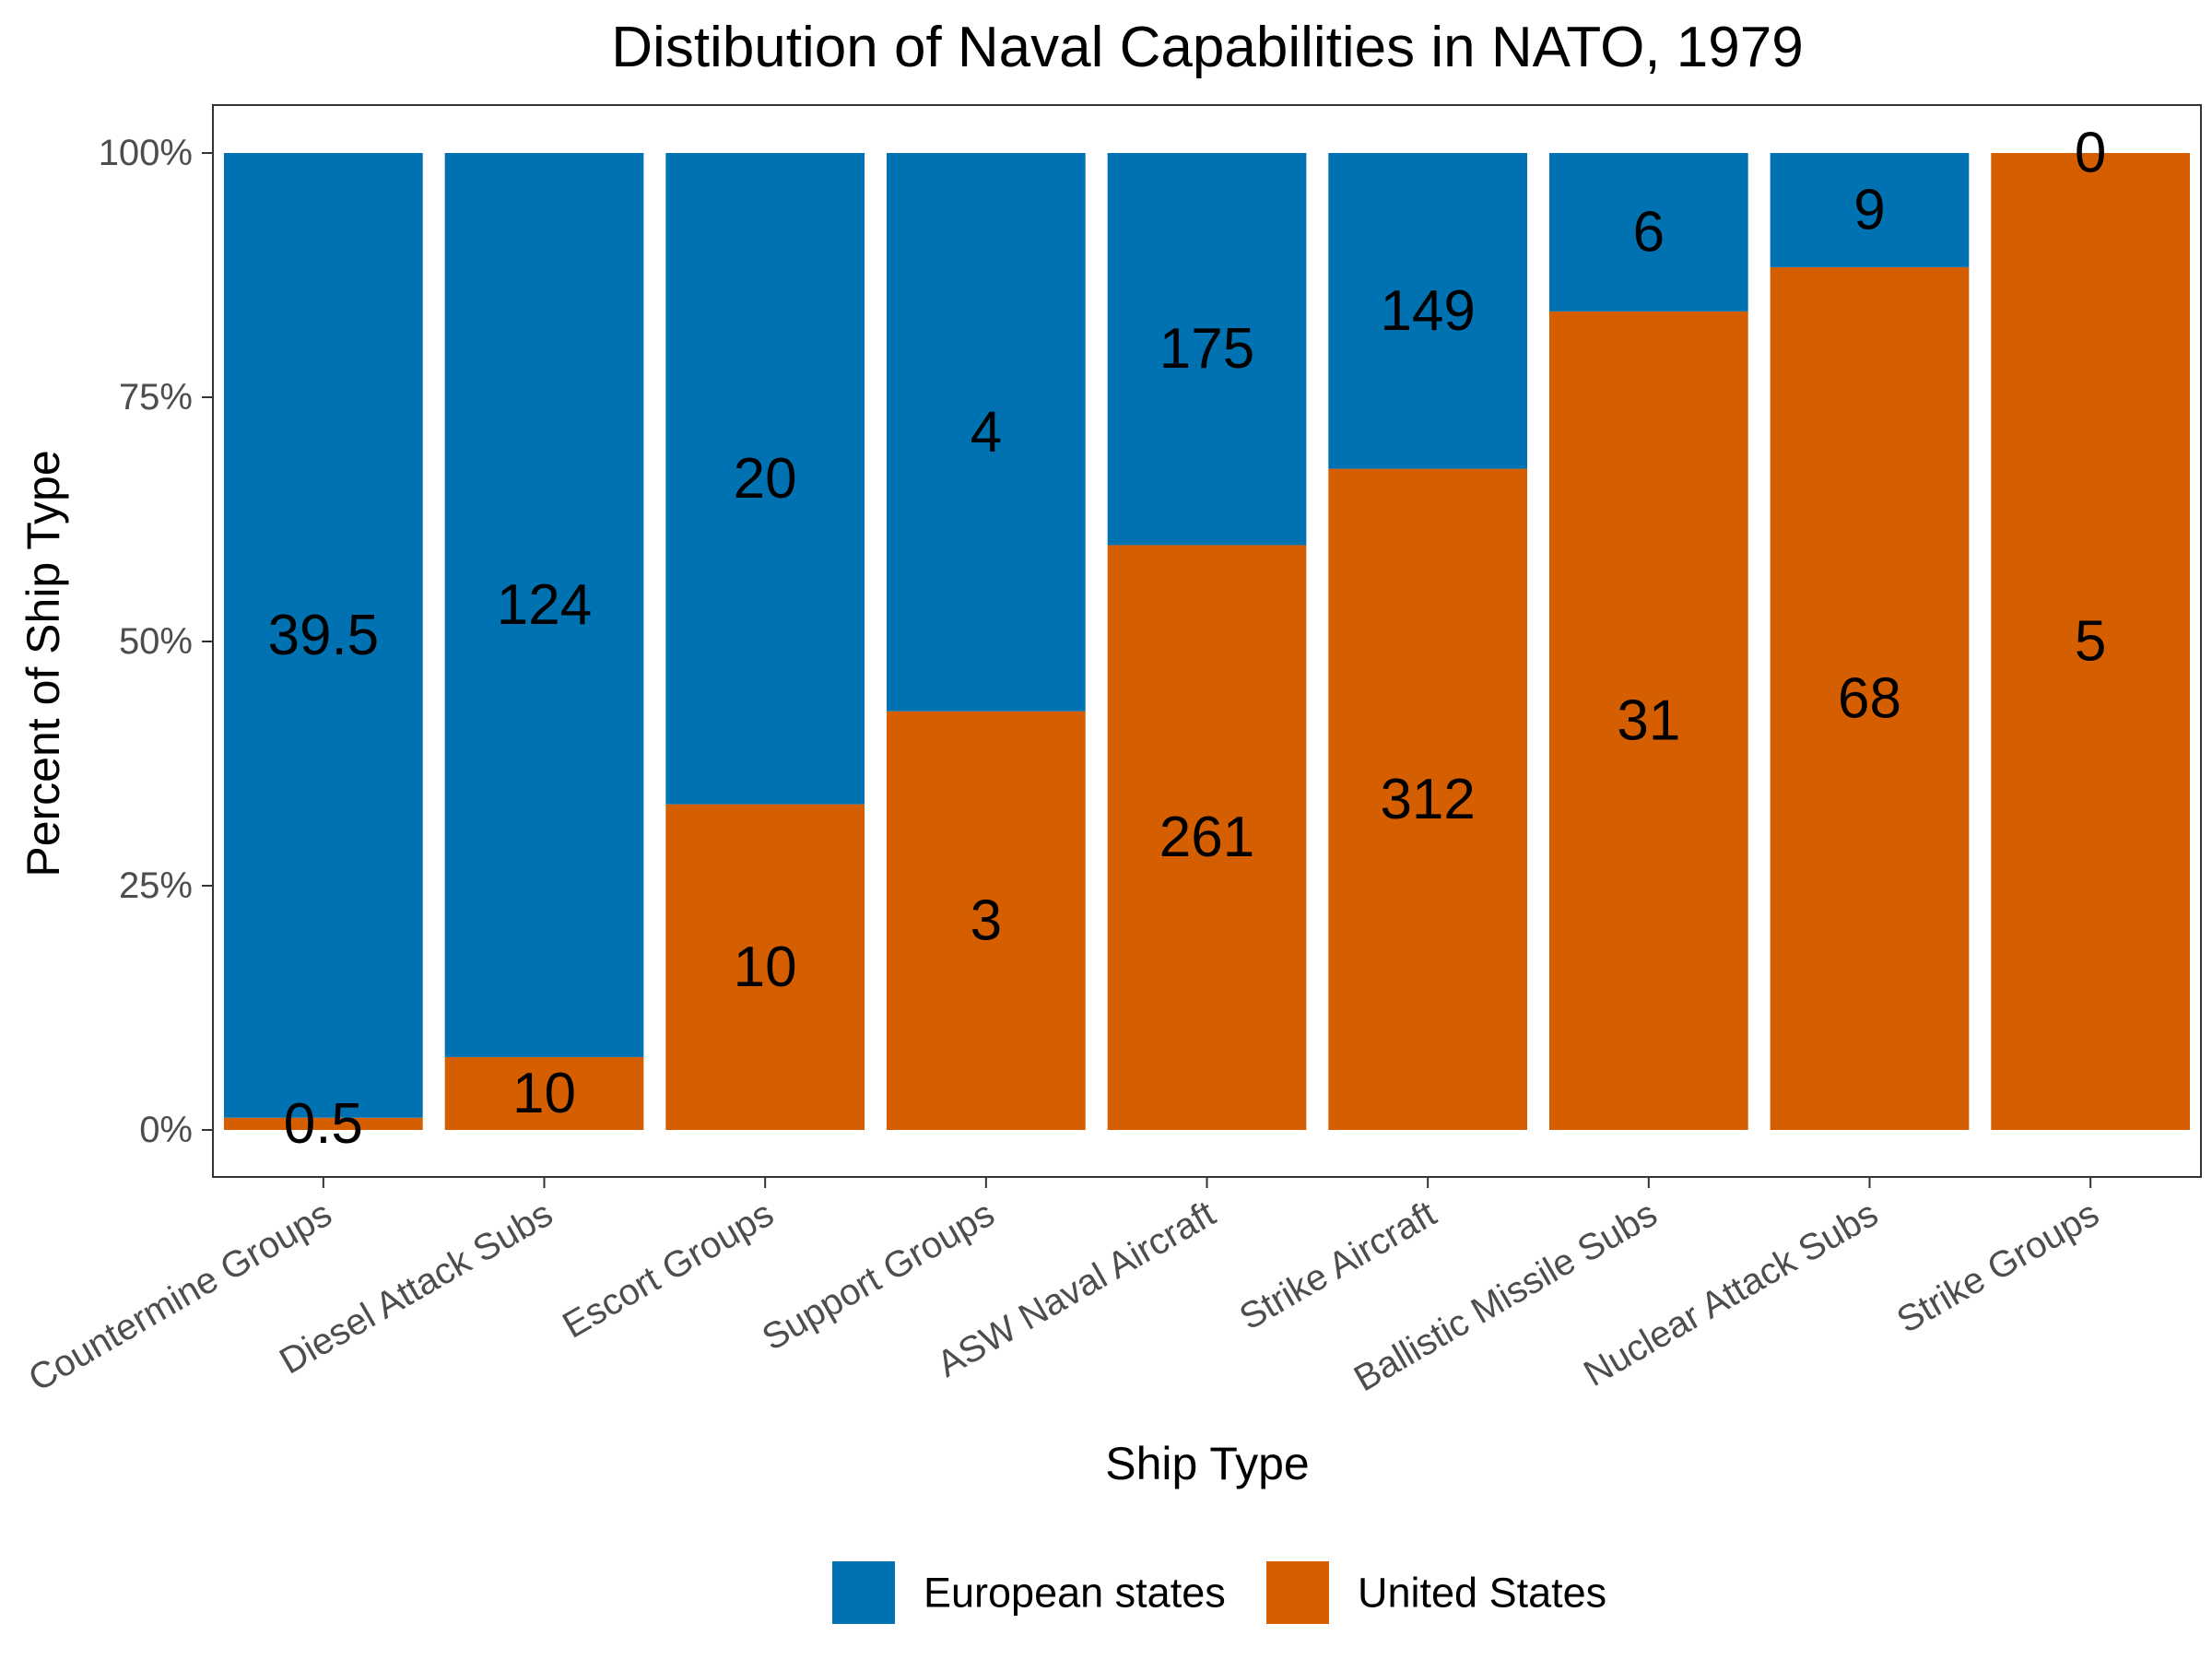 Image resolution: width=2212 pixels, height=1659 pixels. I want to click on x-axis-title: Ship Type, so click(1207, 1463).